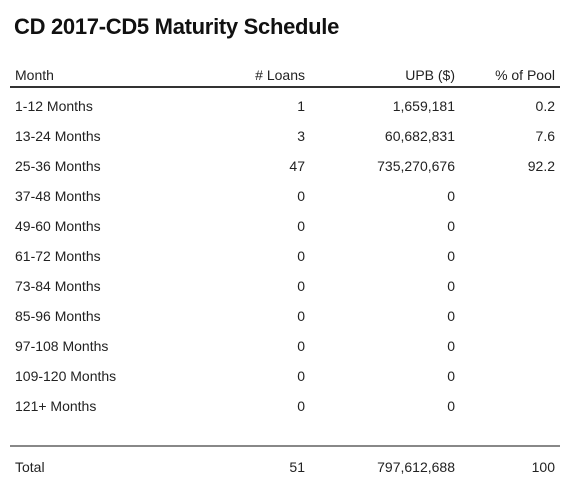 The width and height of the screenshot is (570, 487). Describe the element at coordinates (58, 136) in the screenshot. I see `month-cell: 13-24 Months` at that location.